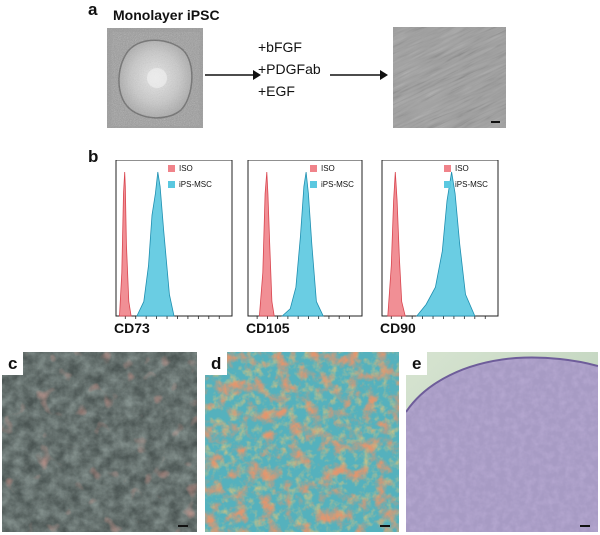  I want to click on panel-a-title: Monolayer iPSC, so click(166, 15).